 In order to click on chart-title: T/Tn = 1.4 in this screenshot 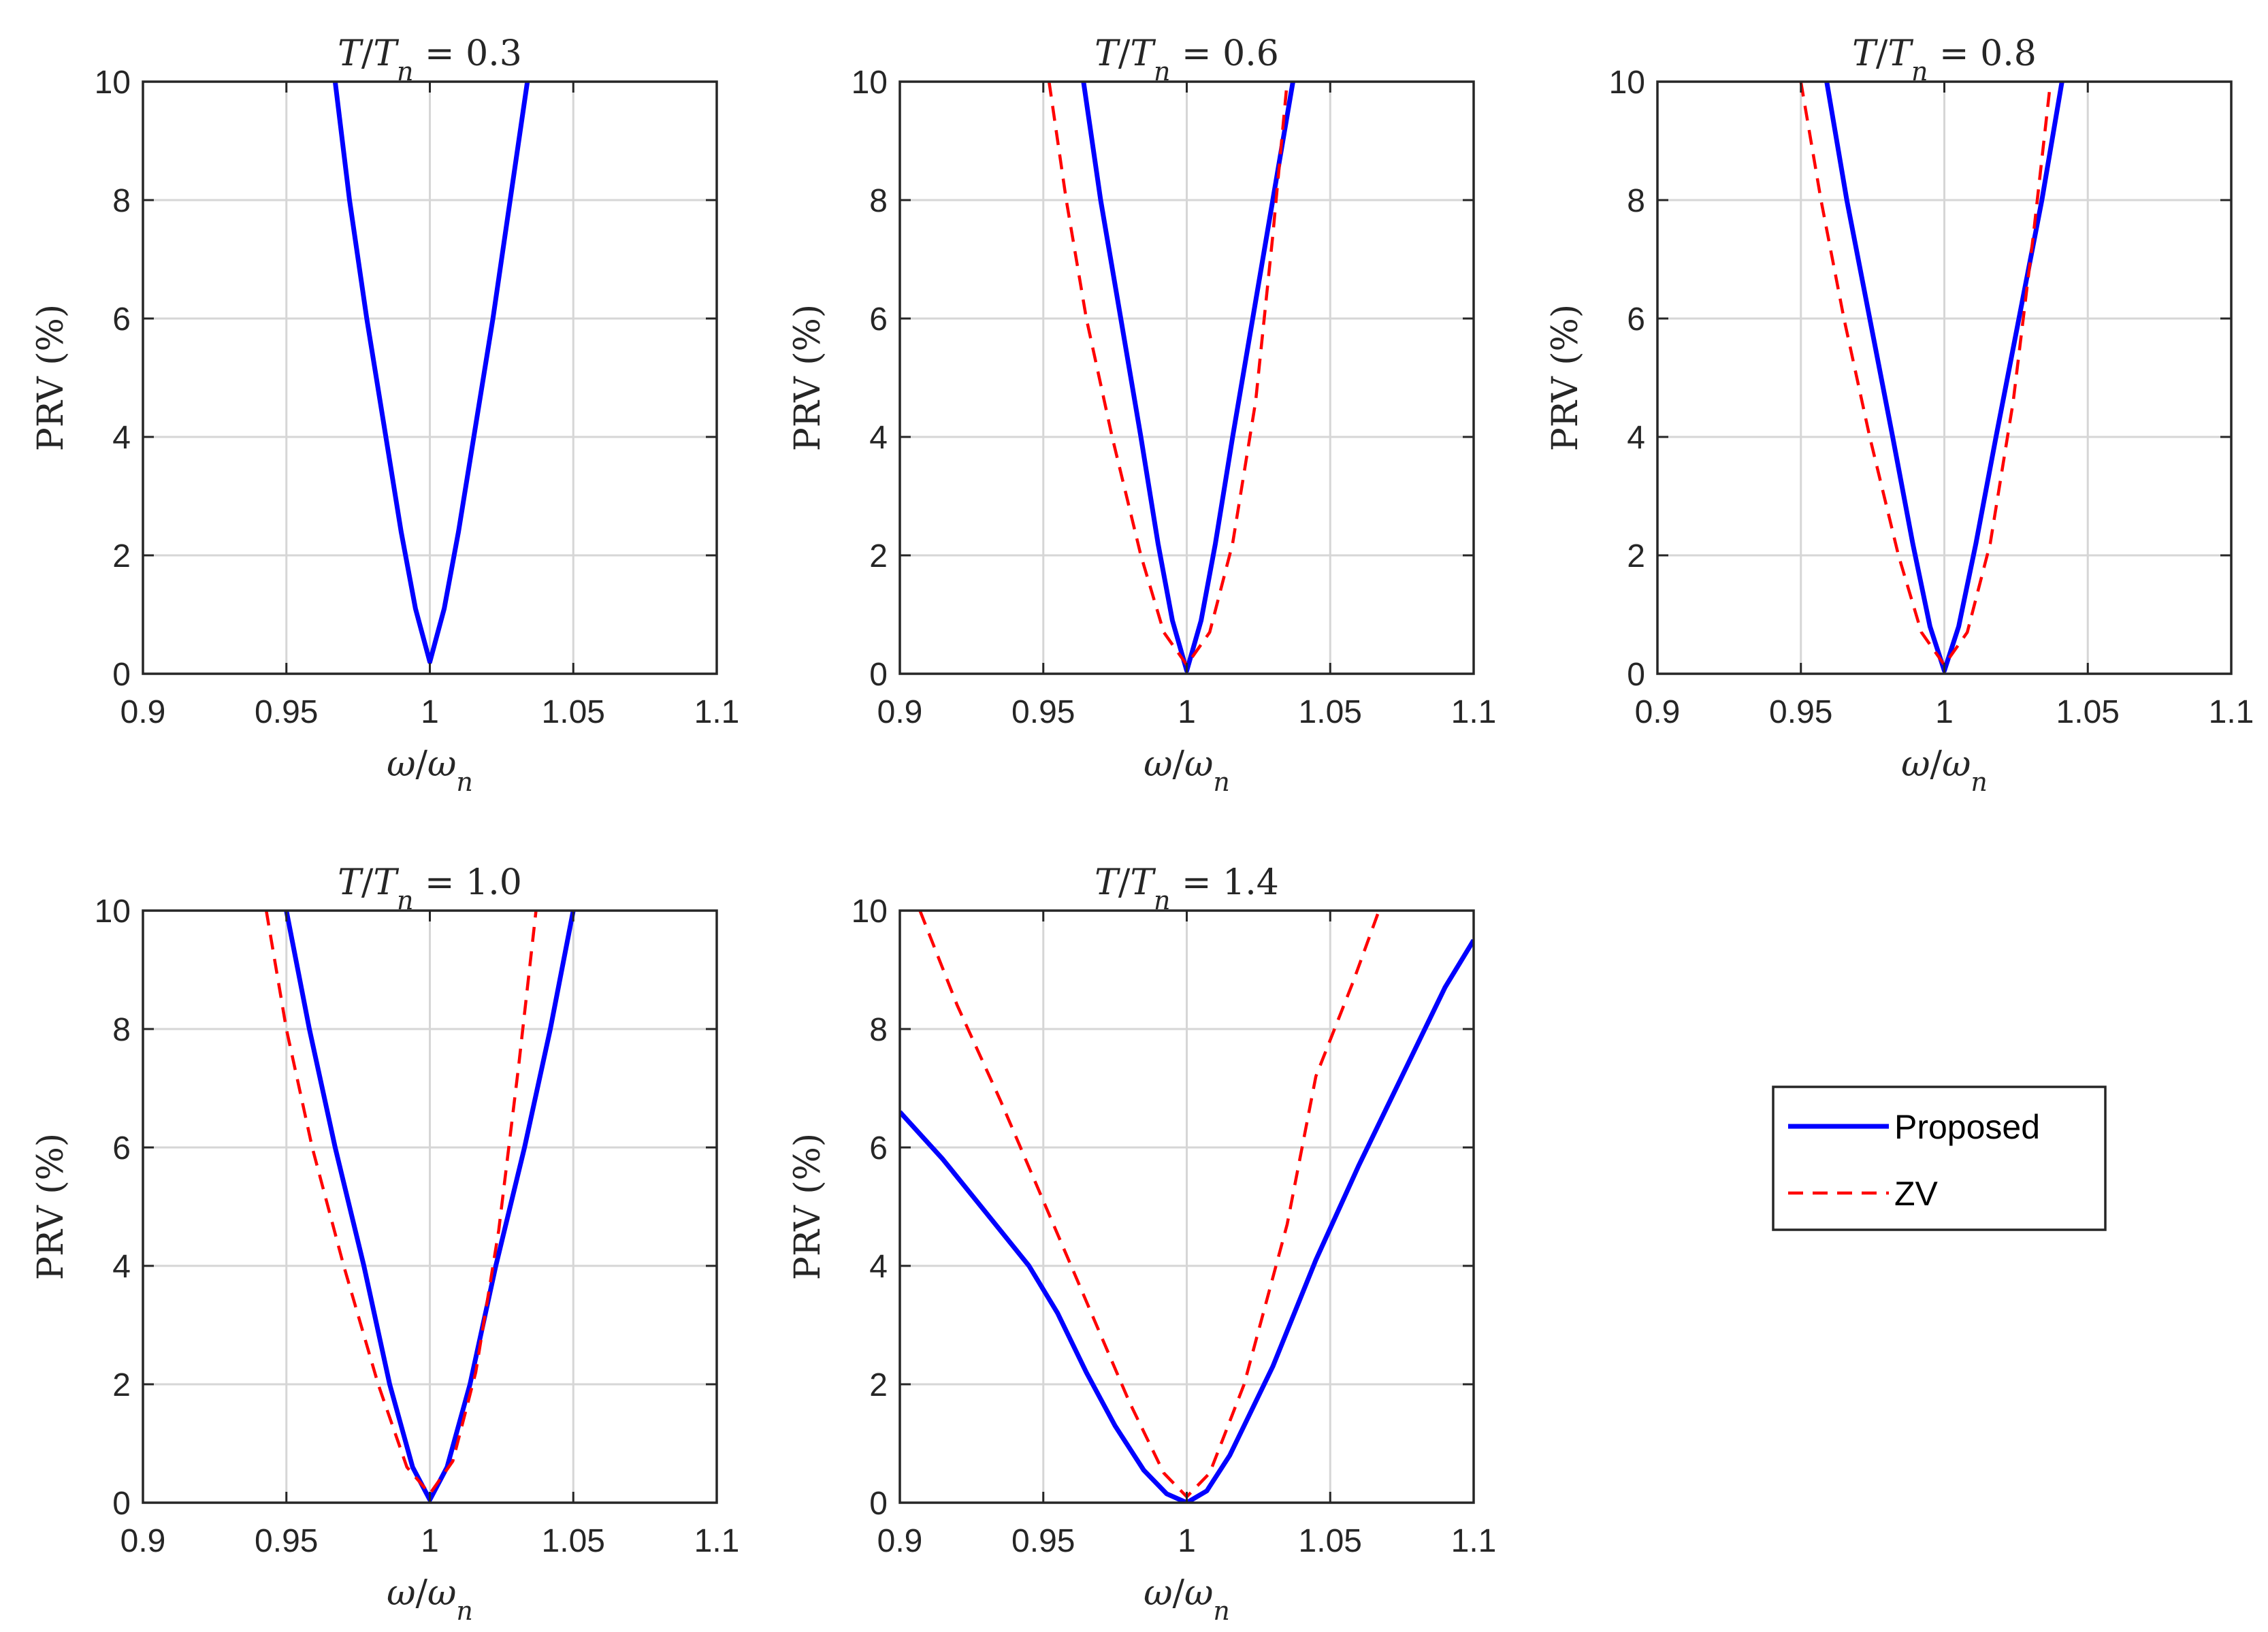, I will do `click(1187, 889)`.